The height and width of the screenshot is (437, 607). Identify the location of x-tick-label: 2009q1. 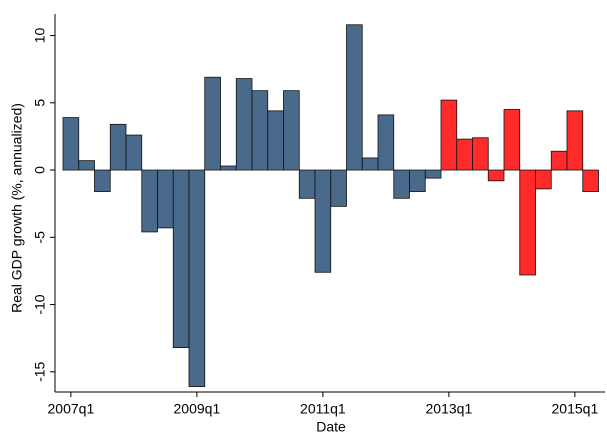
(197, 409).